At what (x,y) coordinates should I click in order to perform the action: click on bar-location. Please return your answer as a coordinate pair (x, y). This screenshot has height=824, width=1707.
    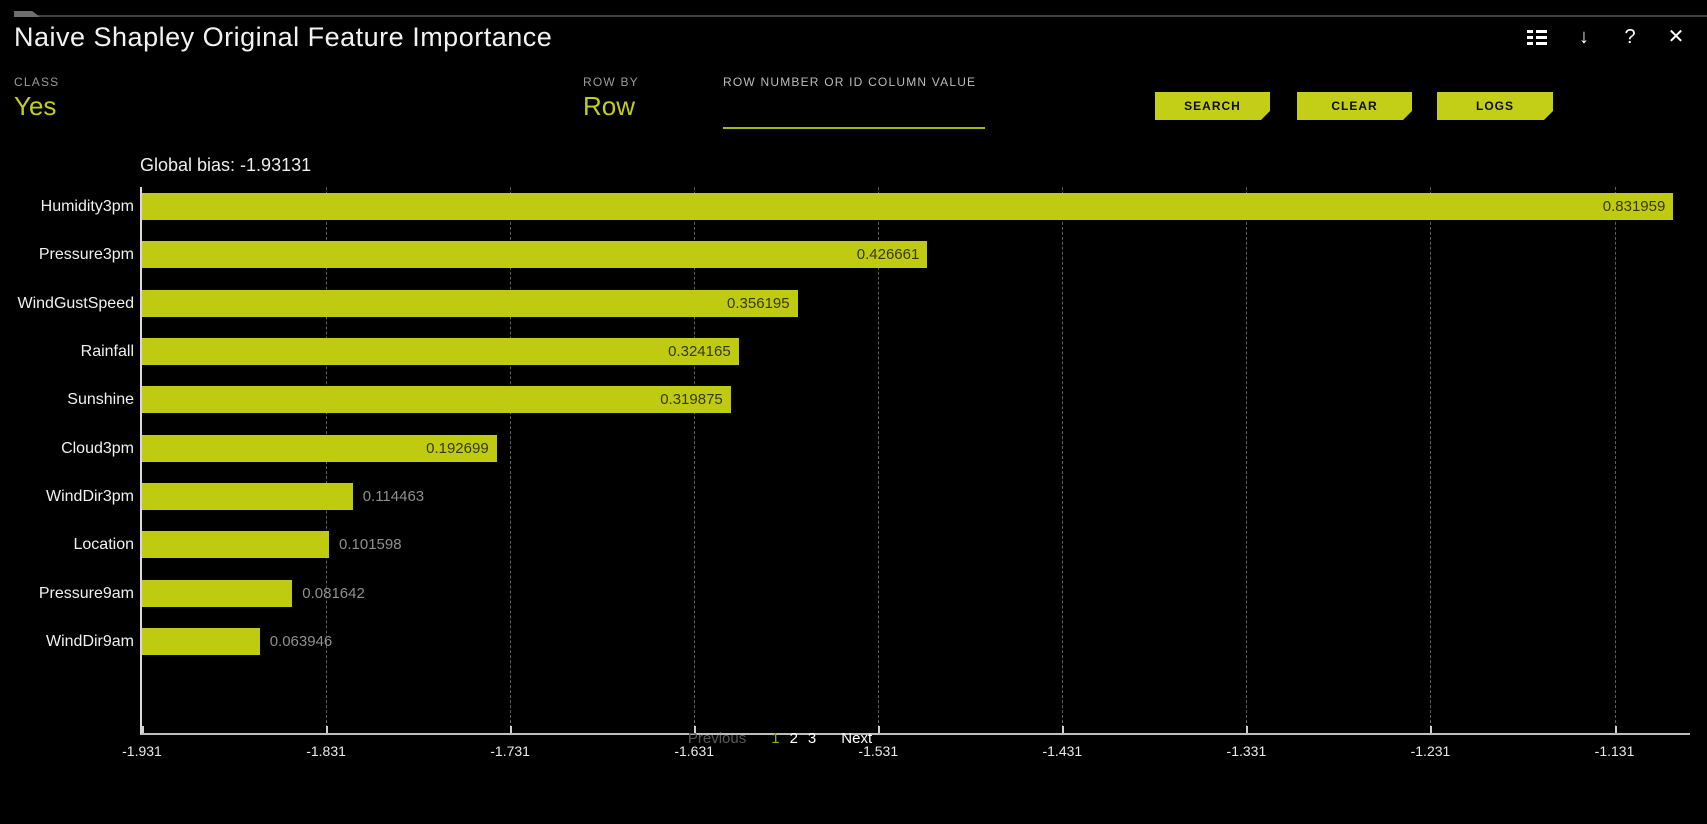
    Looking at the image, I should click on (235, 545).